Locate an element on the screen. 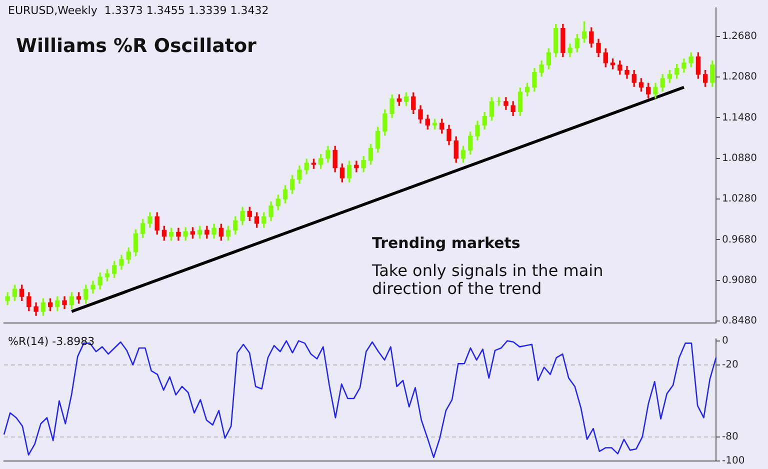 The height and width of the screenshot is (469, 768). y-tick-label: 0.9680 is located at coordinates (739, 240).